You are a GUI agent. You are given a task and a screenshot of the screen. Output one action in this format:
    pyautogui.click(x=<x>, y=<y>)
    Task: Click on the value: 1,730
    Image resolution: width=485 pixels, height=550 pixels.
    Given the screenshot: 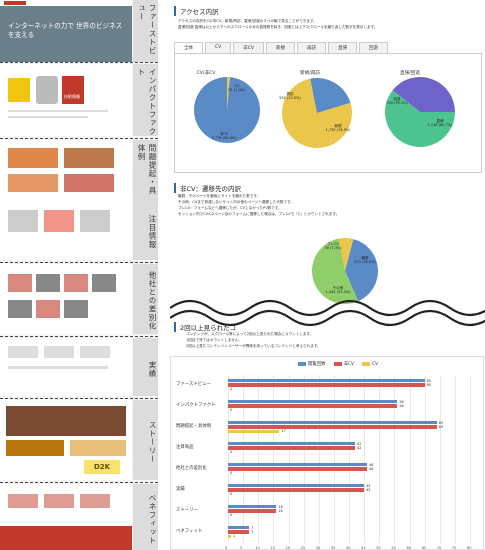 What is the action you would take?
    pyautogui.click(x=330, y=130)
    